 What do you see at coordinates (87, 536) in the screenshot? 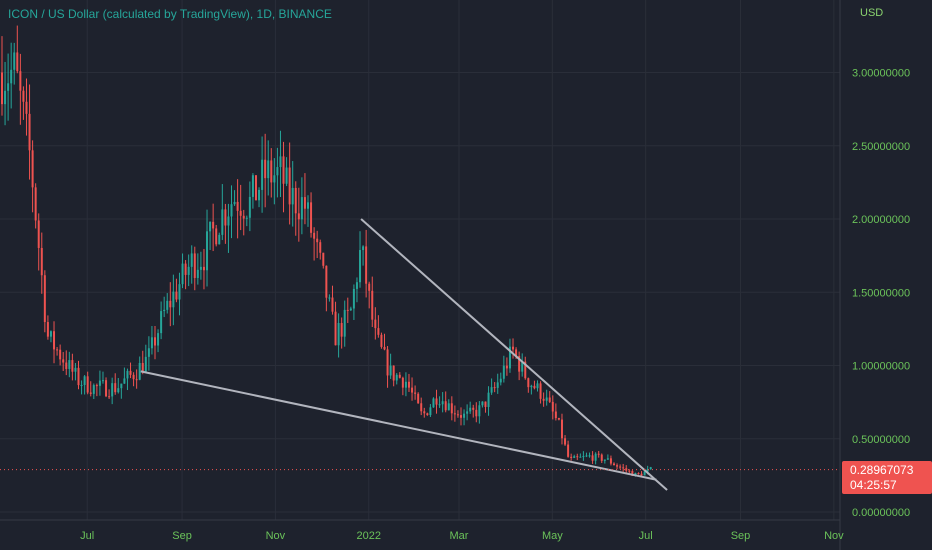
I see `x-tick-label: Jul` at bounding box center [87, 536].